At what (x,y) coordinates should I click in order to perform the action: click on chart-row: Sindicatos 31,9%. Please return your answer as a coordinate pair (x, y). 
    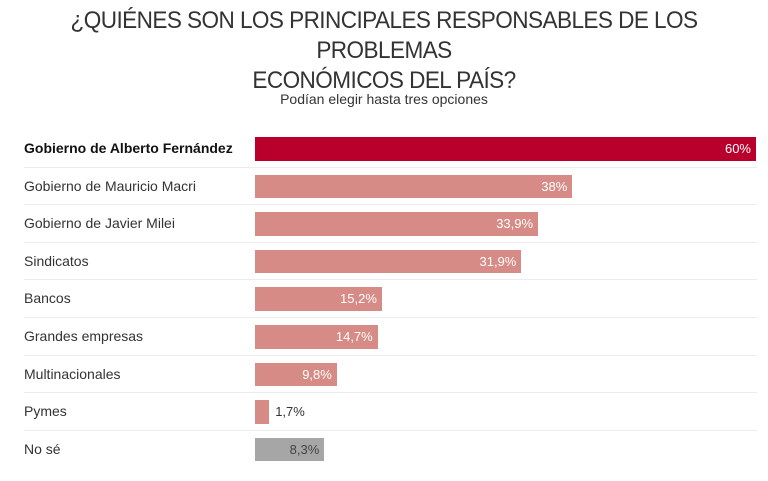
    Looking at the image, I should click on (390, 262).